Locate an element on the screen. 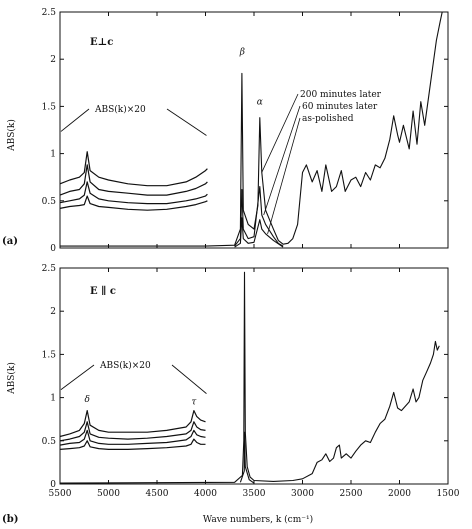  peak-label: α is located at coordinates (260, 103).